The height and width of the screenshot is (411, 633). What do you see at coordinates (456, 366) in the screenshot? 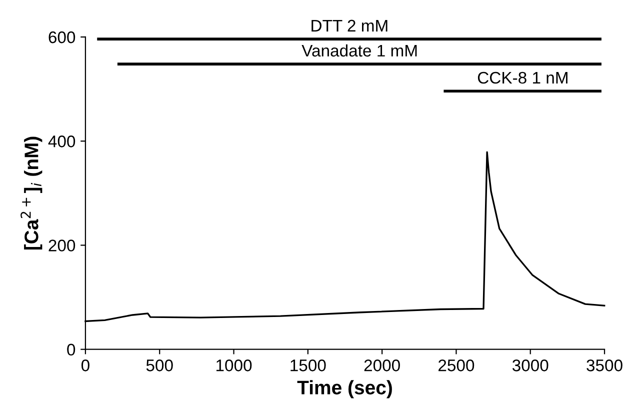
I see `x-tick-label: 2500` at bounding box center [456, 366].